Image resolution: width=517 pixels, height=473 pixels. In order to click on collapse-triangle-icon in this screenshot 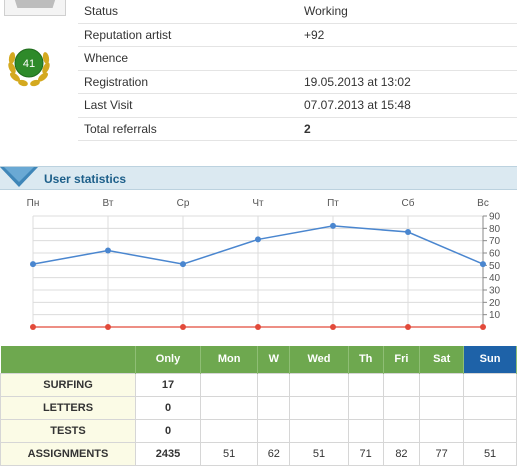, I will do `click(19, 178)`.